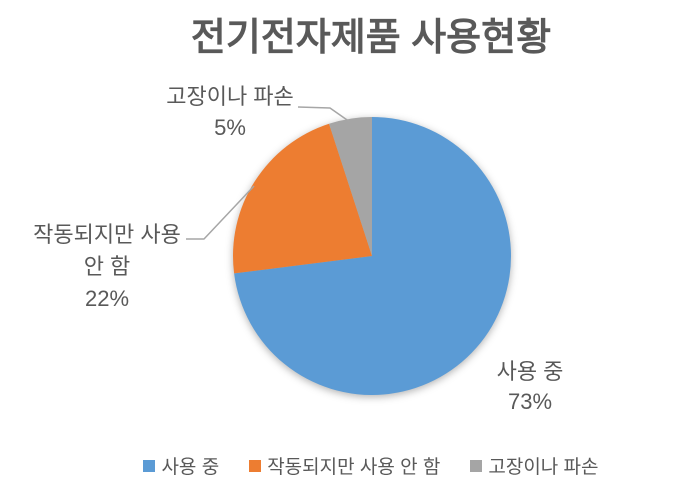 This screenshot has width=700, height=490. Describe the element at coordinates (220, 212) in the screenshot. I see `leader-line-unused` at that location.